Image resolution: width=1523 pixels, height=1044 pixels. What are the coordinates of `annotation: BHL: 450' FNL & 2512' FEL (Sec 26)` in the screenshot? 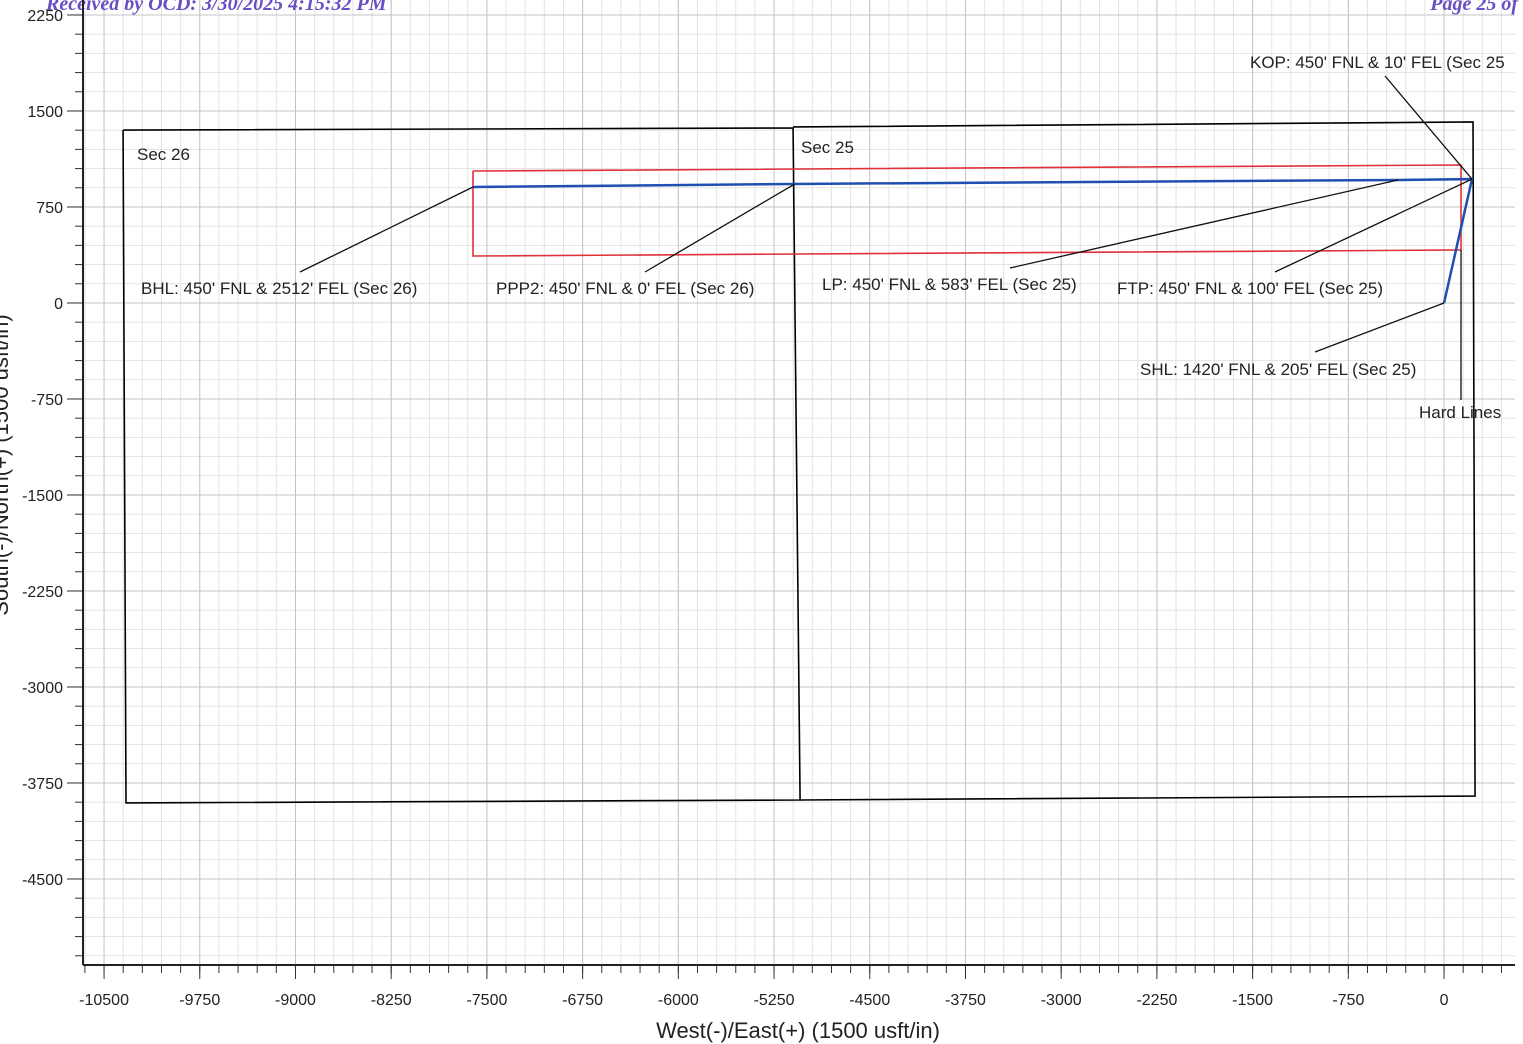 It's located at (279, 288).